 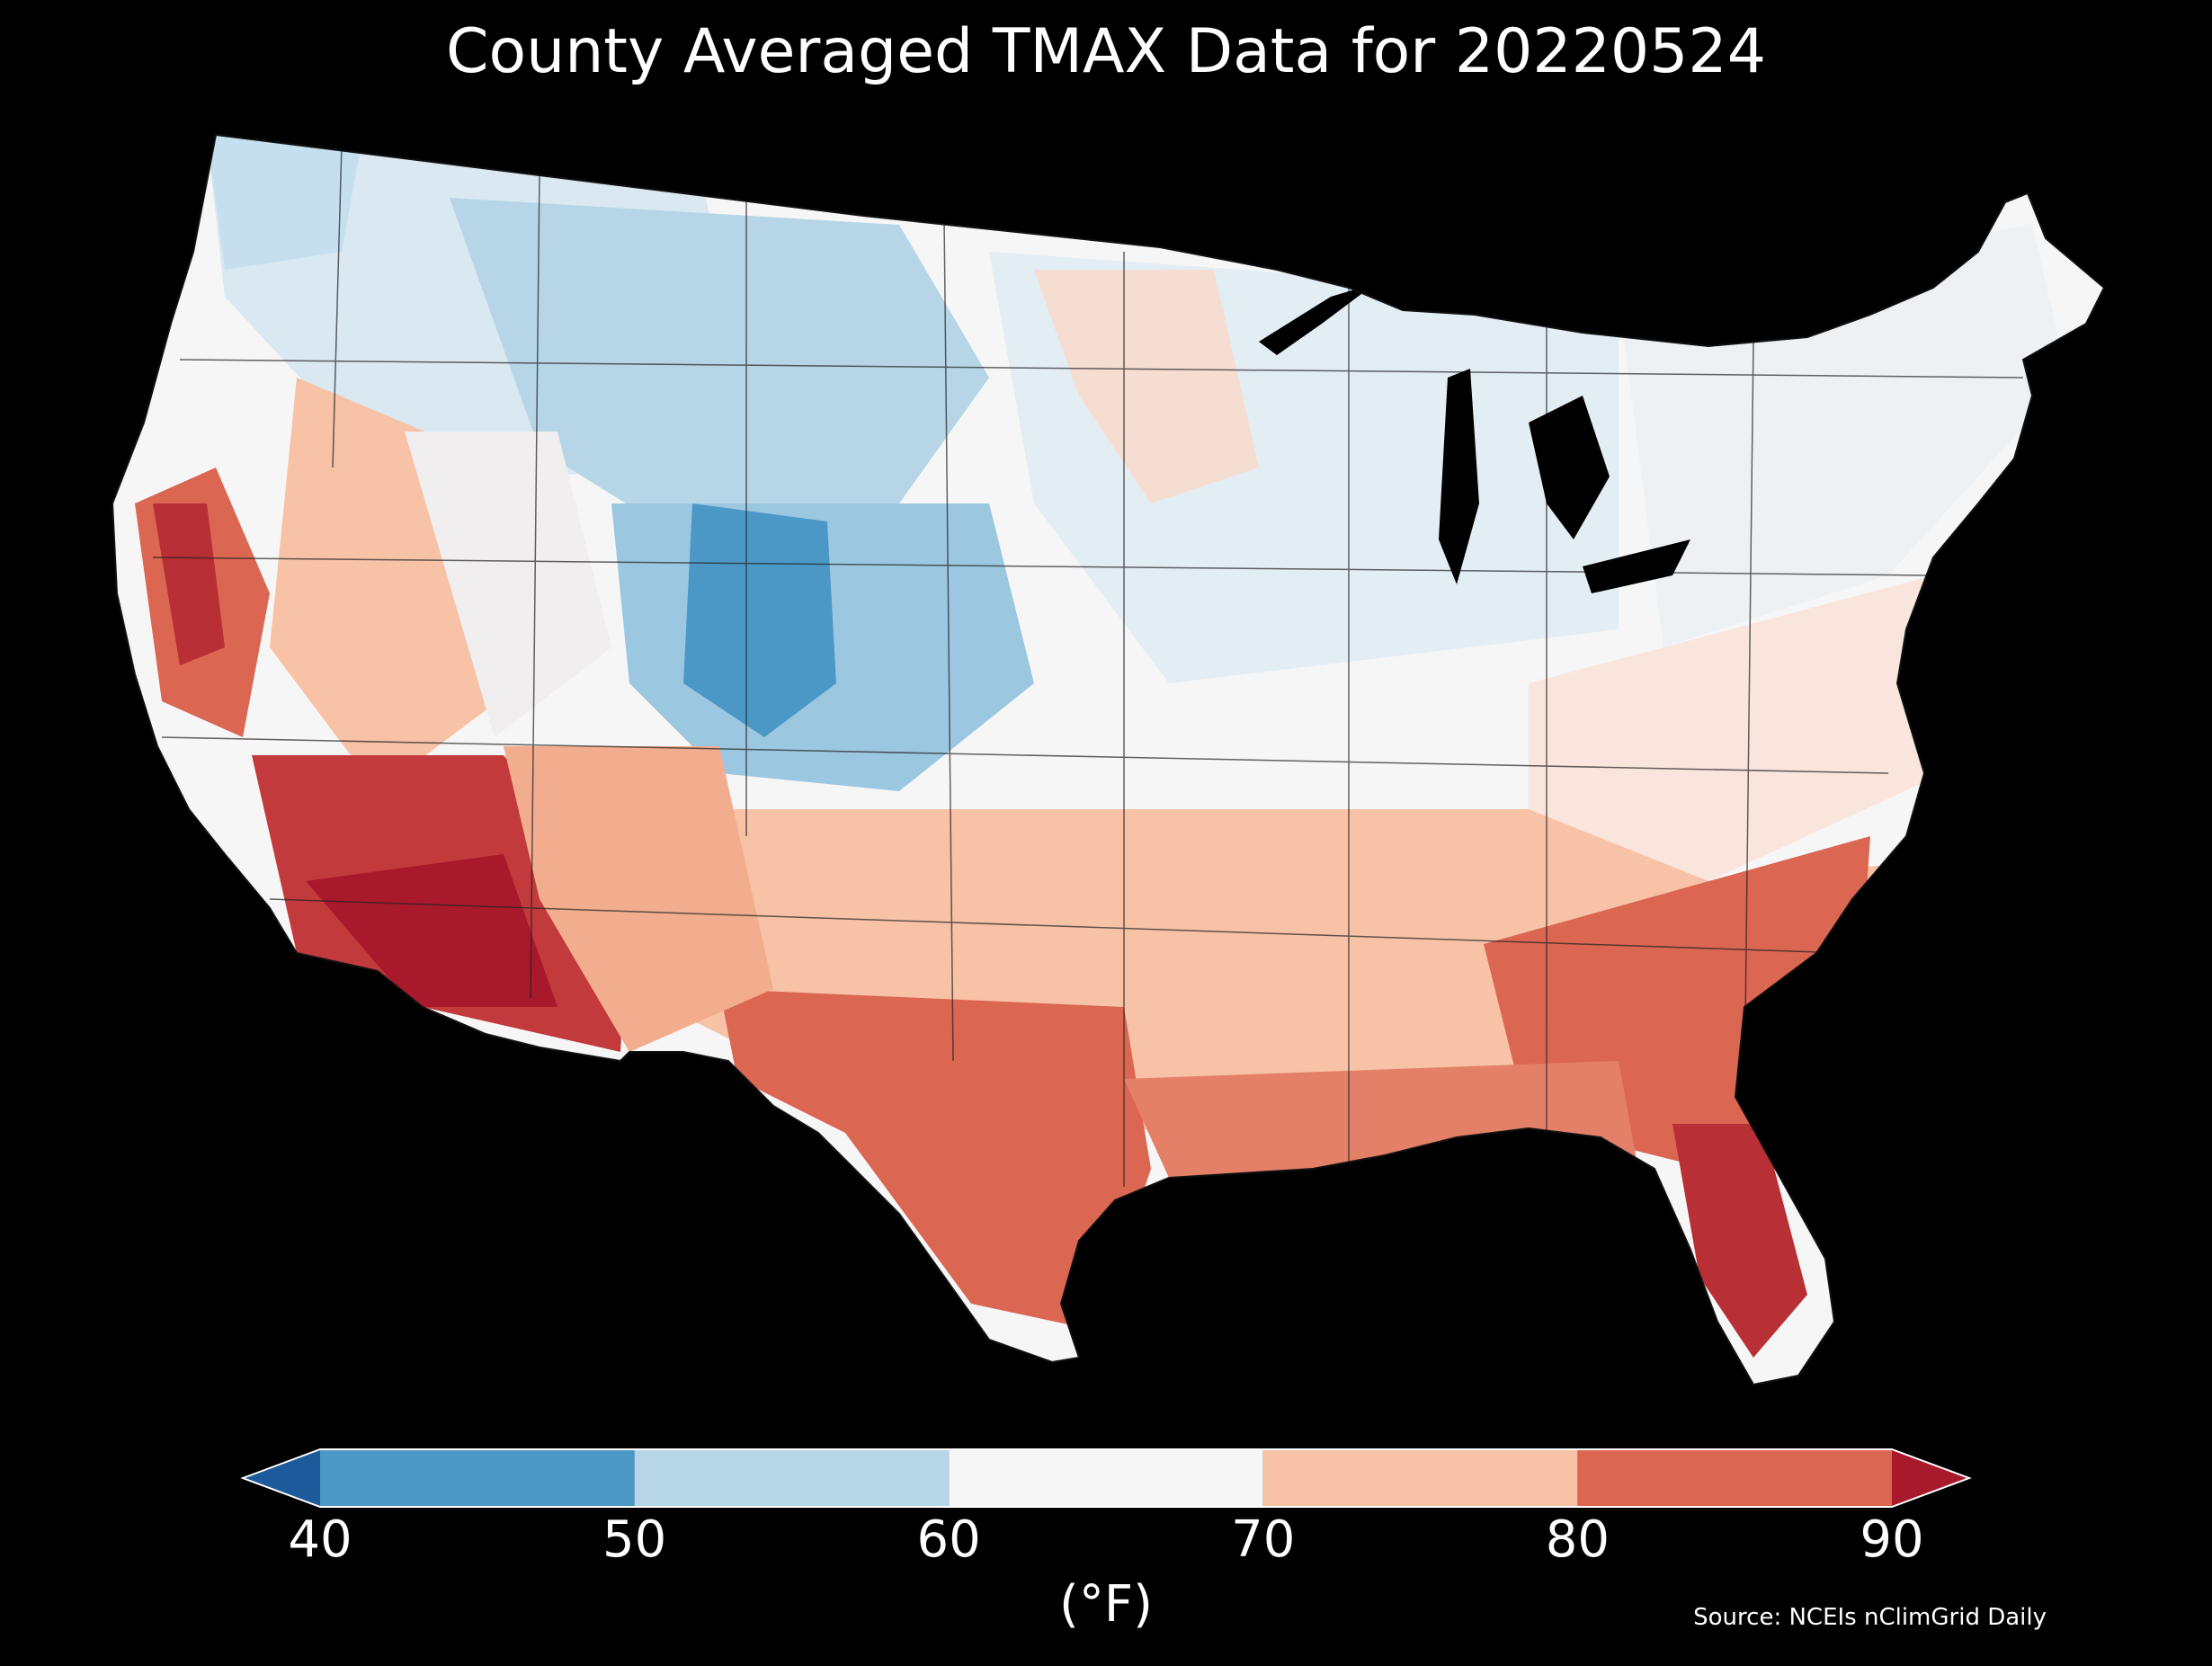 I want to click on region-arizona-hot, so click(x=431, y=931).